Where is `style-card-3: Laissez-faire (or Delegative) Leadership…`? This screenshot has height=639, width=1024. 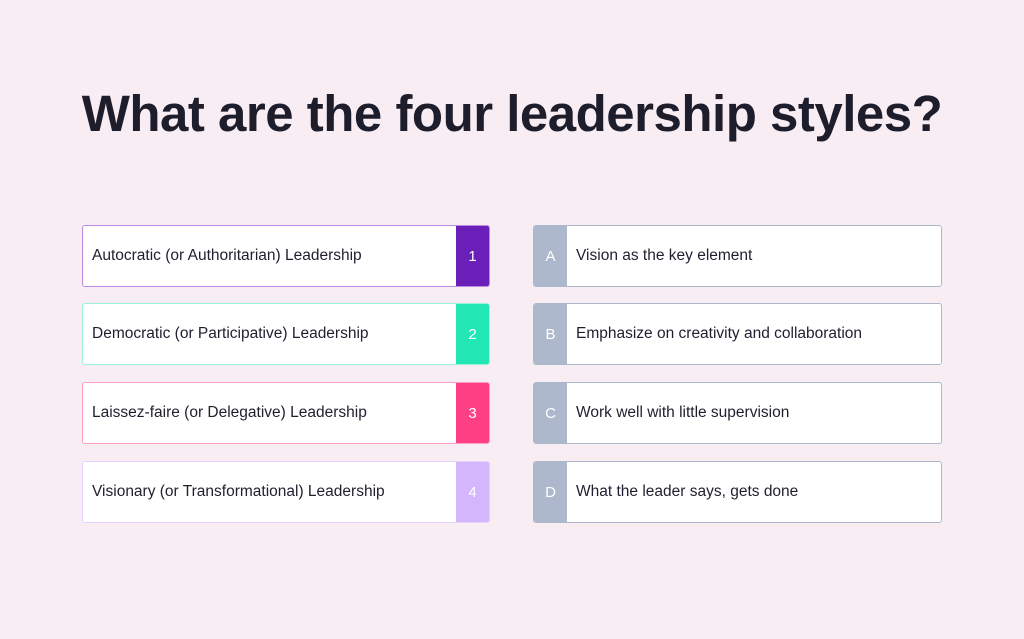 style-card-3: Laissez-faire (or Delegative) Leadership… is located at coordinates (286, 413).